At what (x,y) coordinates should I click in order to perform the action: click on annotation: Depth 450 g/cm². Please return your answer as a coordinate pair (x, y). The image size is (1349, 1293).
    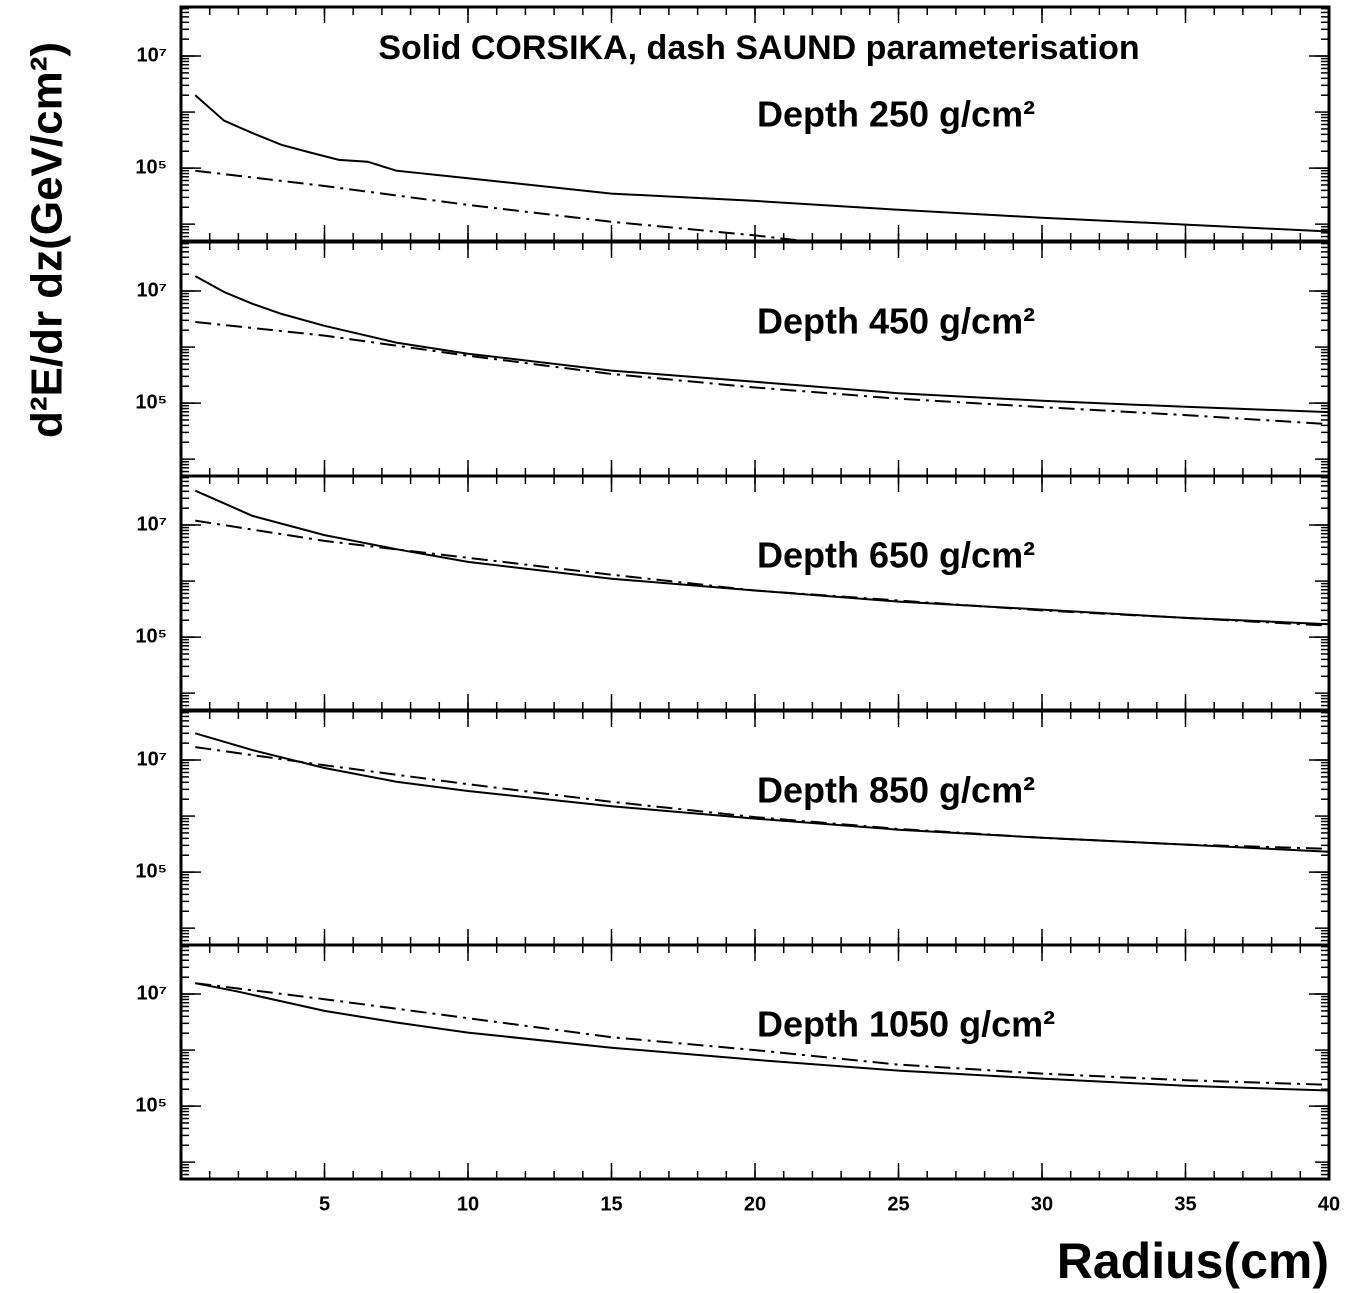
    Looking at the image, I should click on (896, 321).